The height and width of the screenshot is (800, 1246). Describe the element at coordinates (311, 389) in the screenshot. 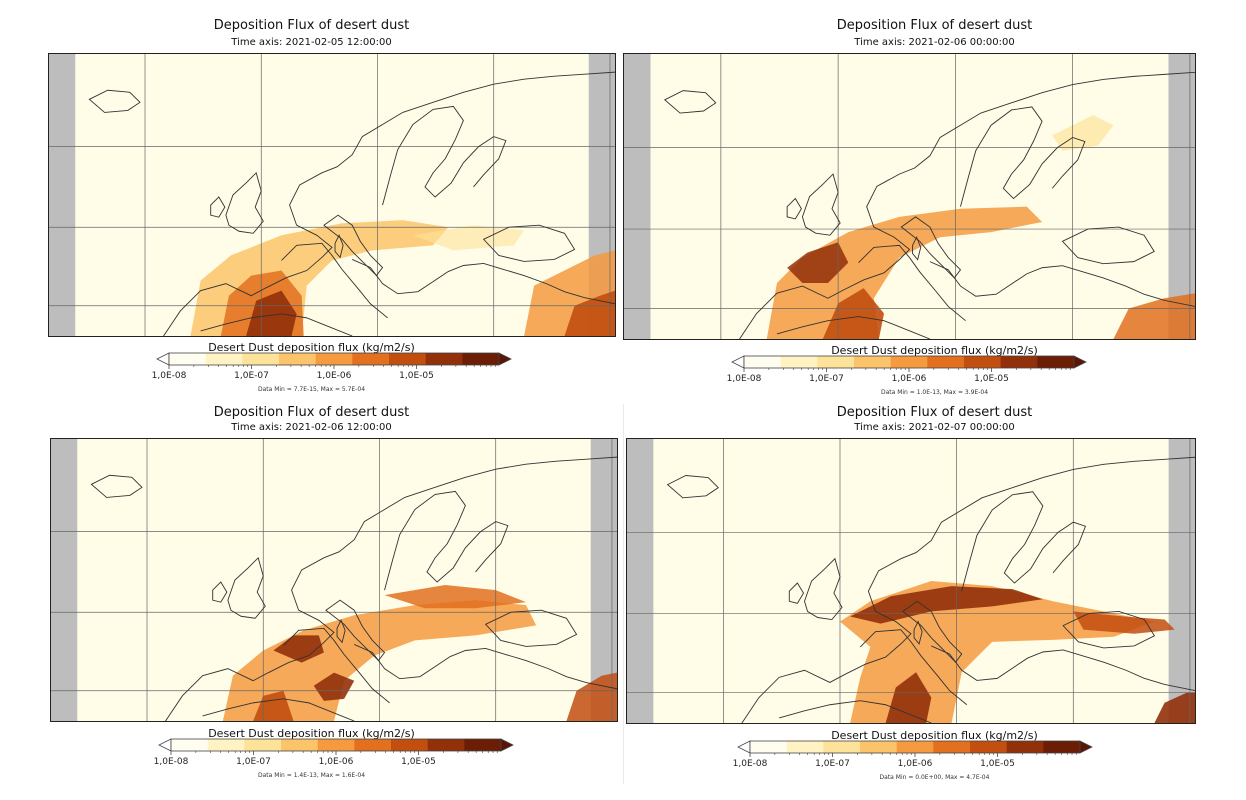

I see `data-min-max: Data Min = 7.7E-15, Max = 5.7E-04` at that location.